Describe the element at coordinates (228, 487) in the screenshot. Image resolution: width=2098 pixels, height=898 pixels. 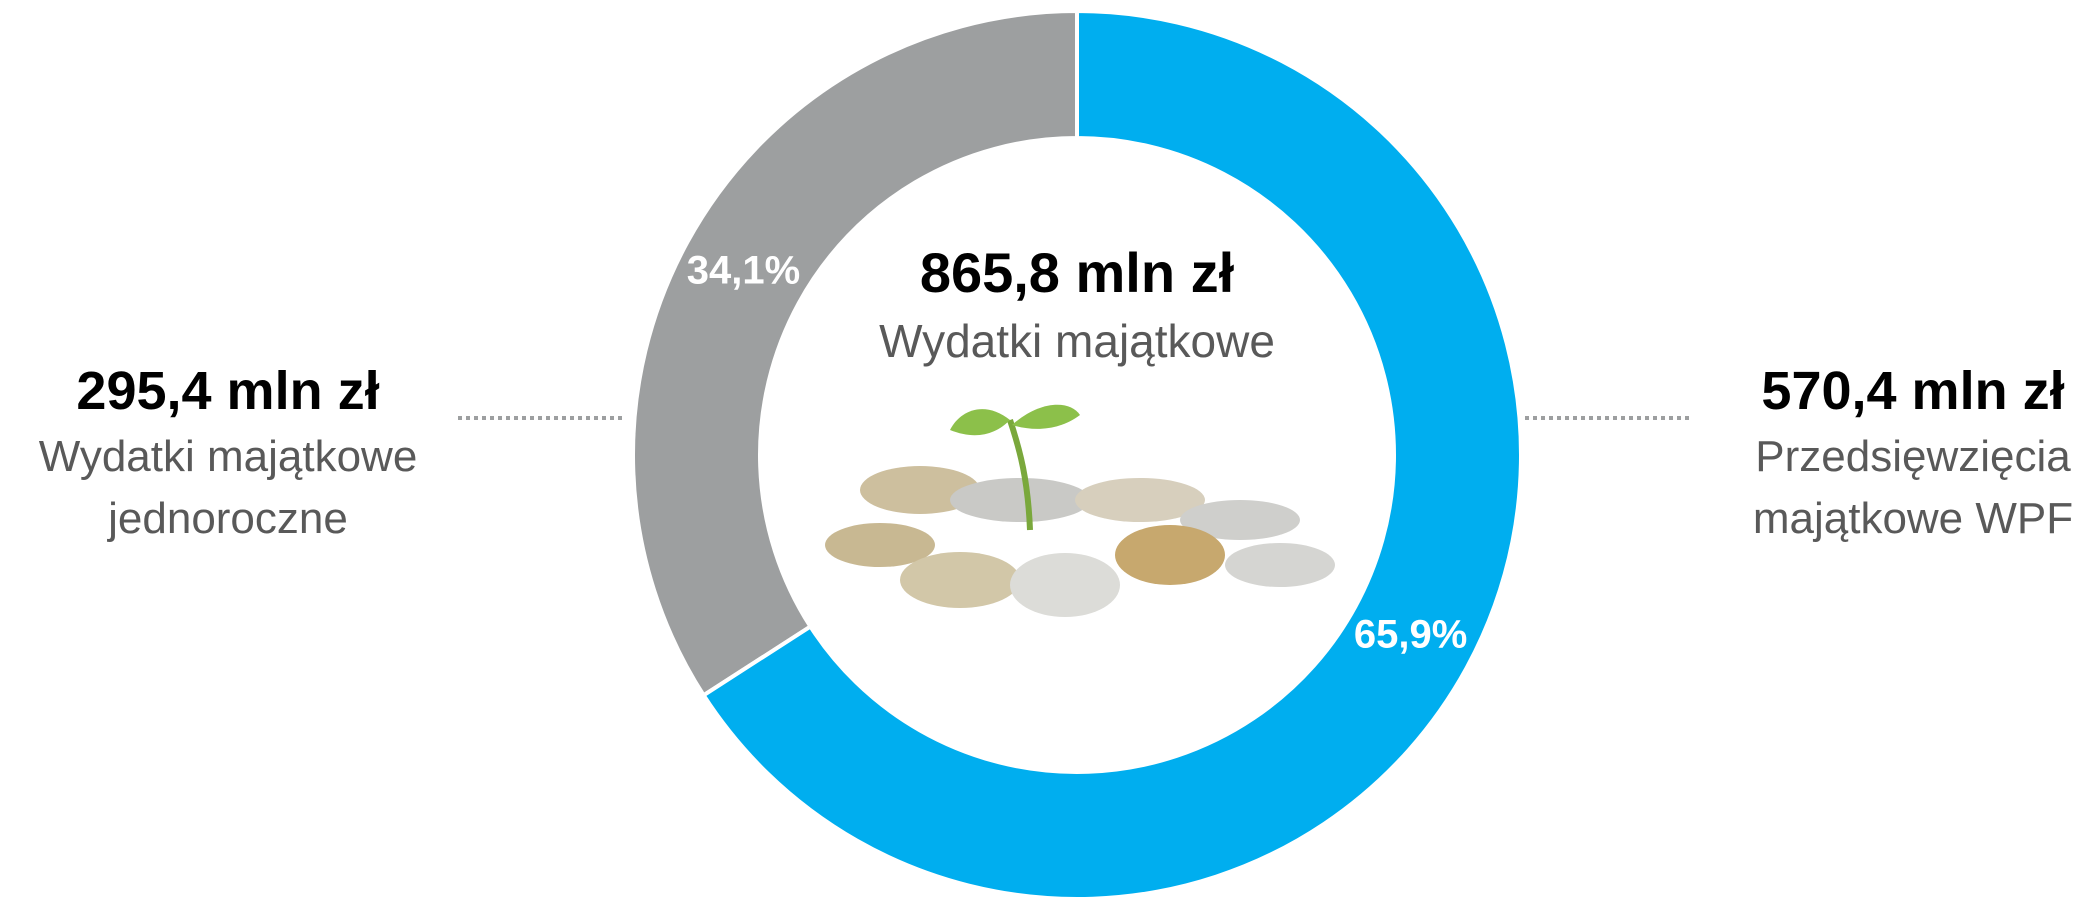
I see `category: Wydatki majątkowe jednoroczne` at that location.